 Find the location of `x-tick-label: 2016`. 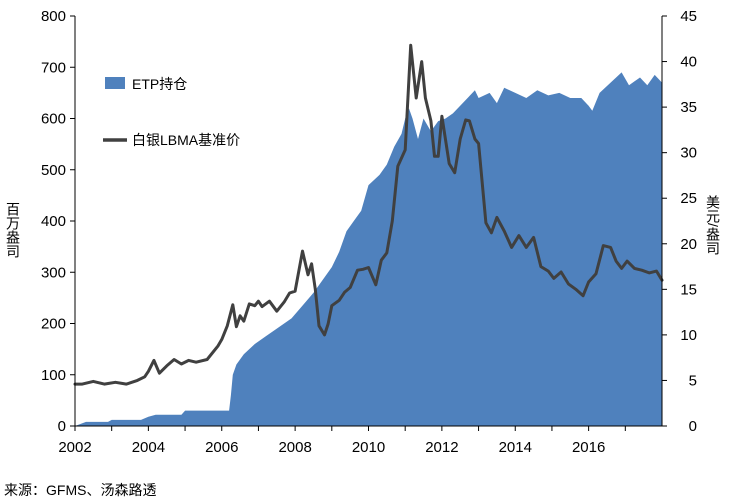

x-tick-label: 2016 is located at coordinates (588, 447).